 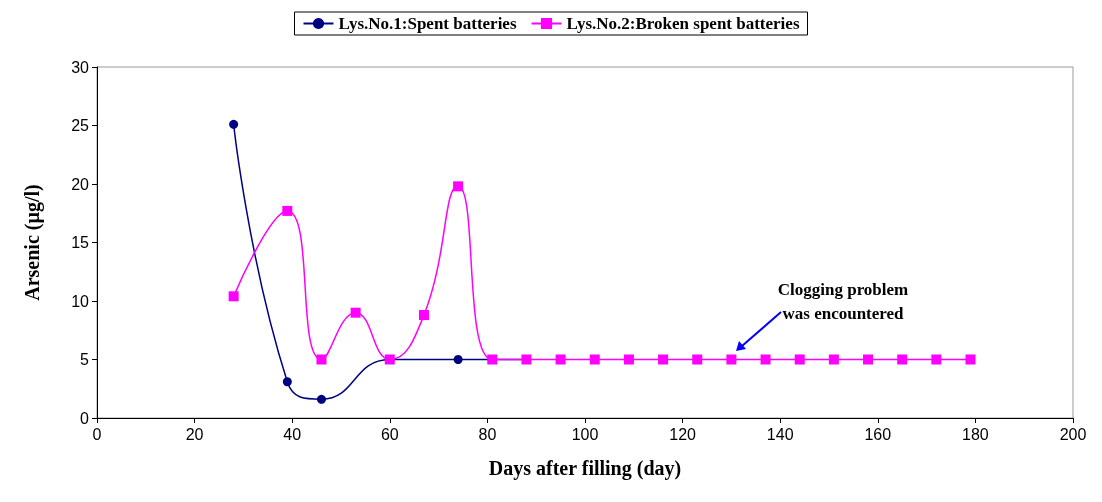 What do you see at coordinates (427, 23) in the screenshot?
I see `legend-label: Lys.No.1:Spent batteries` at bounding box center [427, 23].